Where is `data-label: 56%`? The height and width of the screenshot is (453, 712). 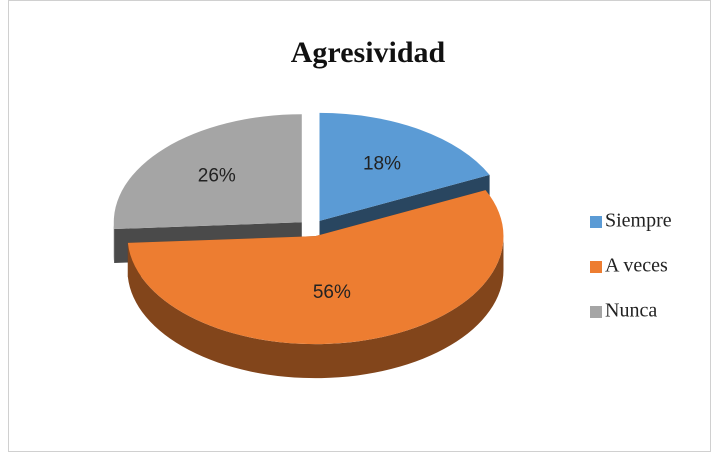 data-label: 56% is located at coordinates (332, 292).